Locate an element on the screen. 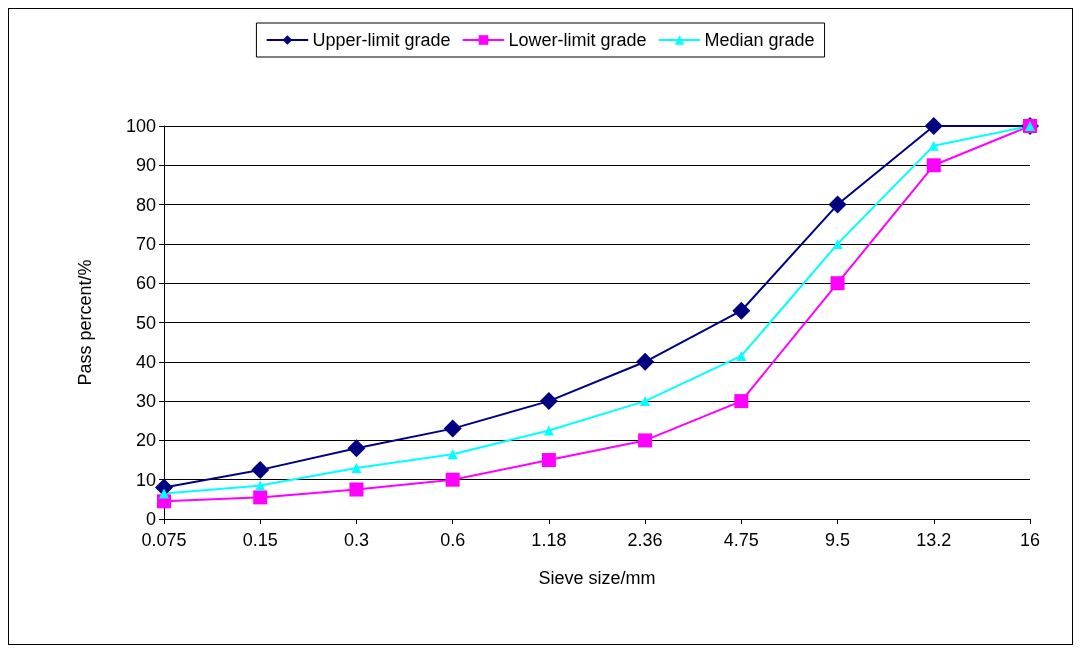 The height and width of the screenshot is (655, 1083). x-tick-label: 9.5 is located at coordinates (838, 540).